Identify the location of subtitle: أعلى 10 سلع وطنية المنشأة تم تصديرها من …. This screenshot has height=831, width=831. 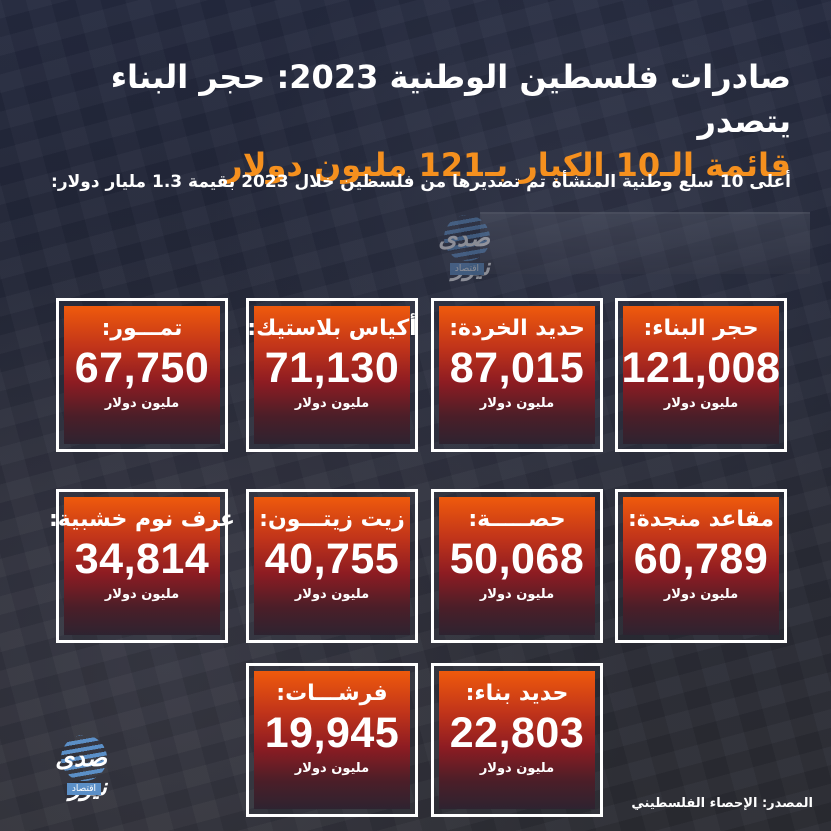
(421, 182).